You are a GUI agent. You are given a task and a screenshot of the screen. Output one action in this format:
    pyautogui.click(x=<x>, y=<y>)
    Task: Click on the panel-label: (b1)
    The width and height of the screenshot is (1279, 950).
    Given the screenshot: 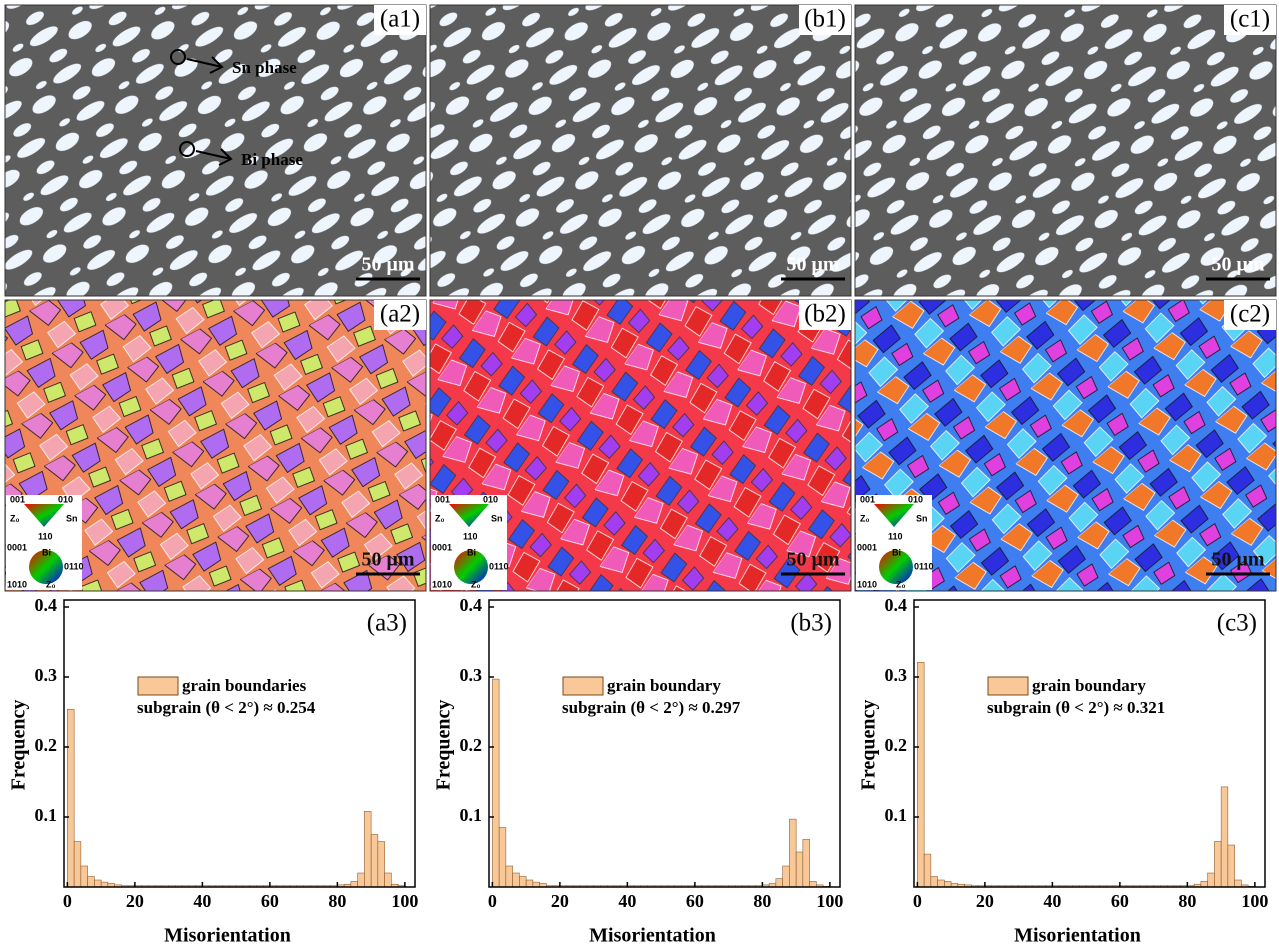 What is the action you would take?
    pyautogui.click(x=825, y=19)
    